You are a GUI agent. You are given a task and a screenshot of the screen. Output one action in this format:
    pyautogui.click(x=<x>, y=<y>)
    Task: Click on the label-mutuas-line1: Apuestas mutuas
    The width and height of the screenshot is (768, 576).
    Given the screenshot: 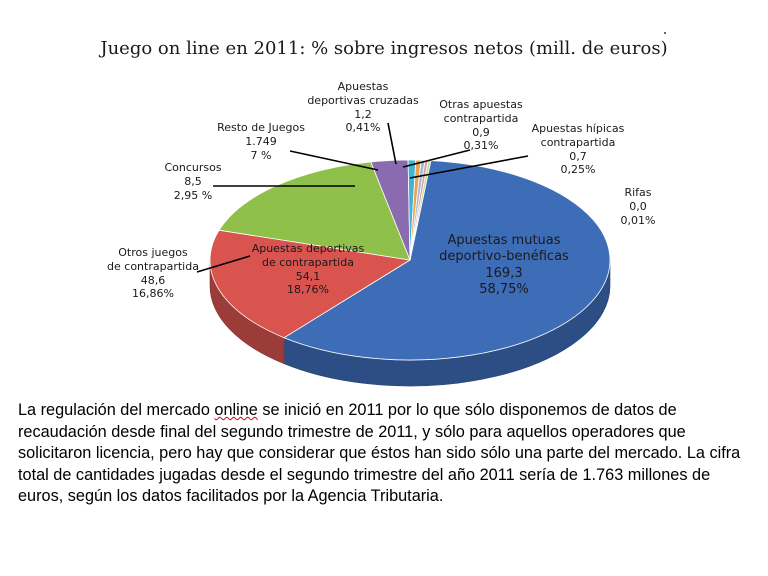 What is the action you would take?
    pyautogui.click(x=504, y=240)
    